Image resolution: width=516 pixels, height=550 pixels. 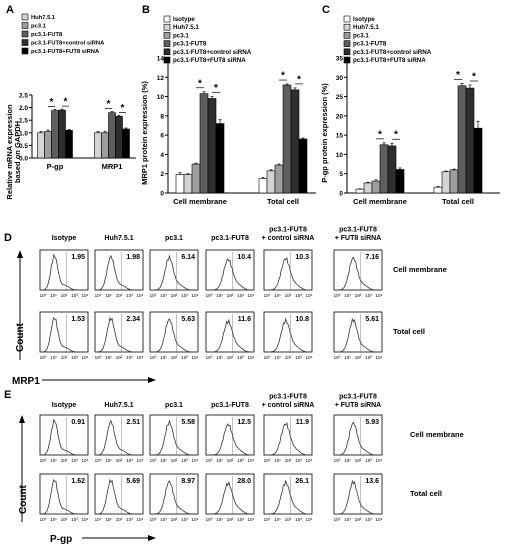 What do you see at coordinates (7, 395) in the screenshot?
I see `panel-letter-e: E` at bounding box center [7, 395].